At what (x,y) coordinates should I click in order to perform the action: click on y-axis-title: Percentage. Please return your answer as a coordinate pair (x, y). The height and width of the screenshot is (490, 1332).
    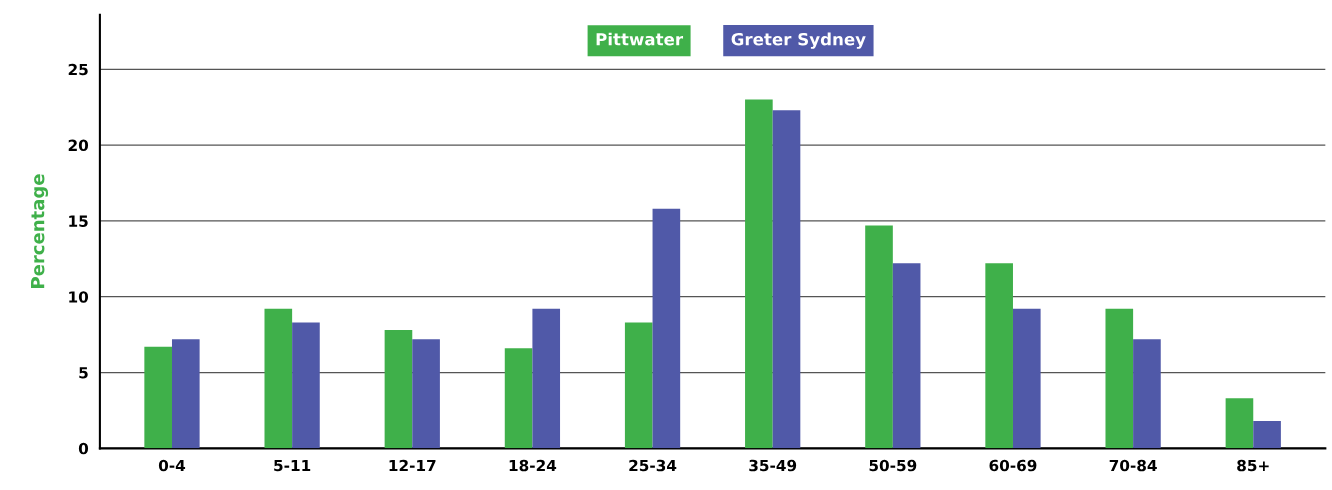
    Looking at the image, I should click on (40, 231).